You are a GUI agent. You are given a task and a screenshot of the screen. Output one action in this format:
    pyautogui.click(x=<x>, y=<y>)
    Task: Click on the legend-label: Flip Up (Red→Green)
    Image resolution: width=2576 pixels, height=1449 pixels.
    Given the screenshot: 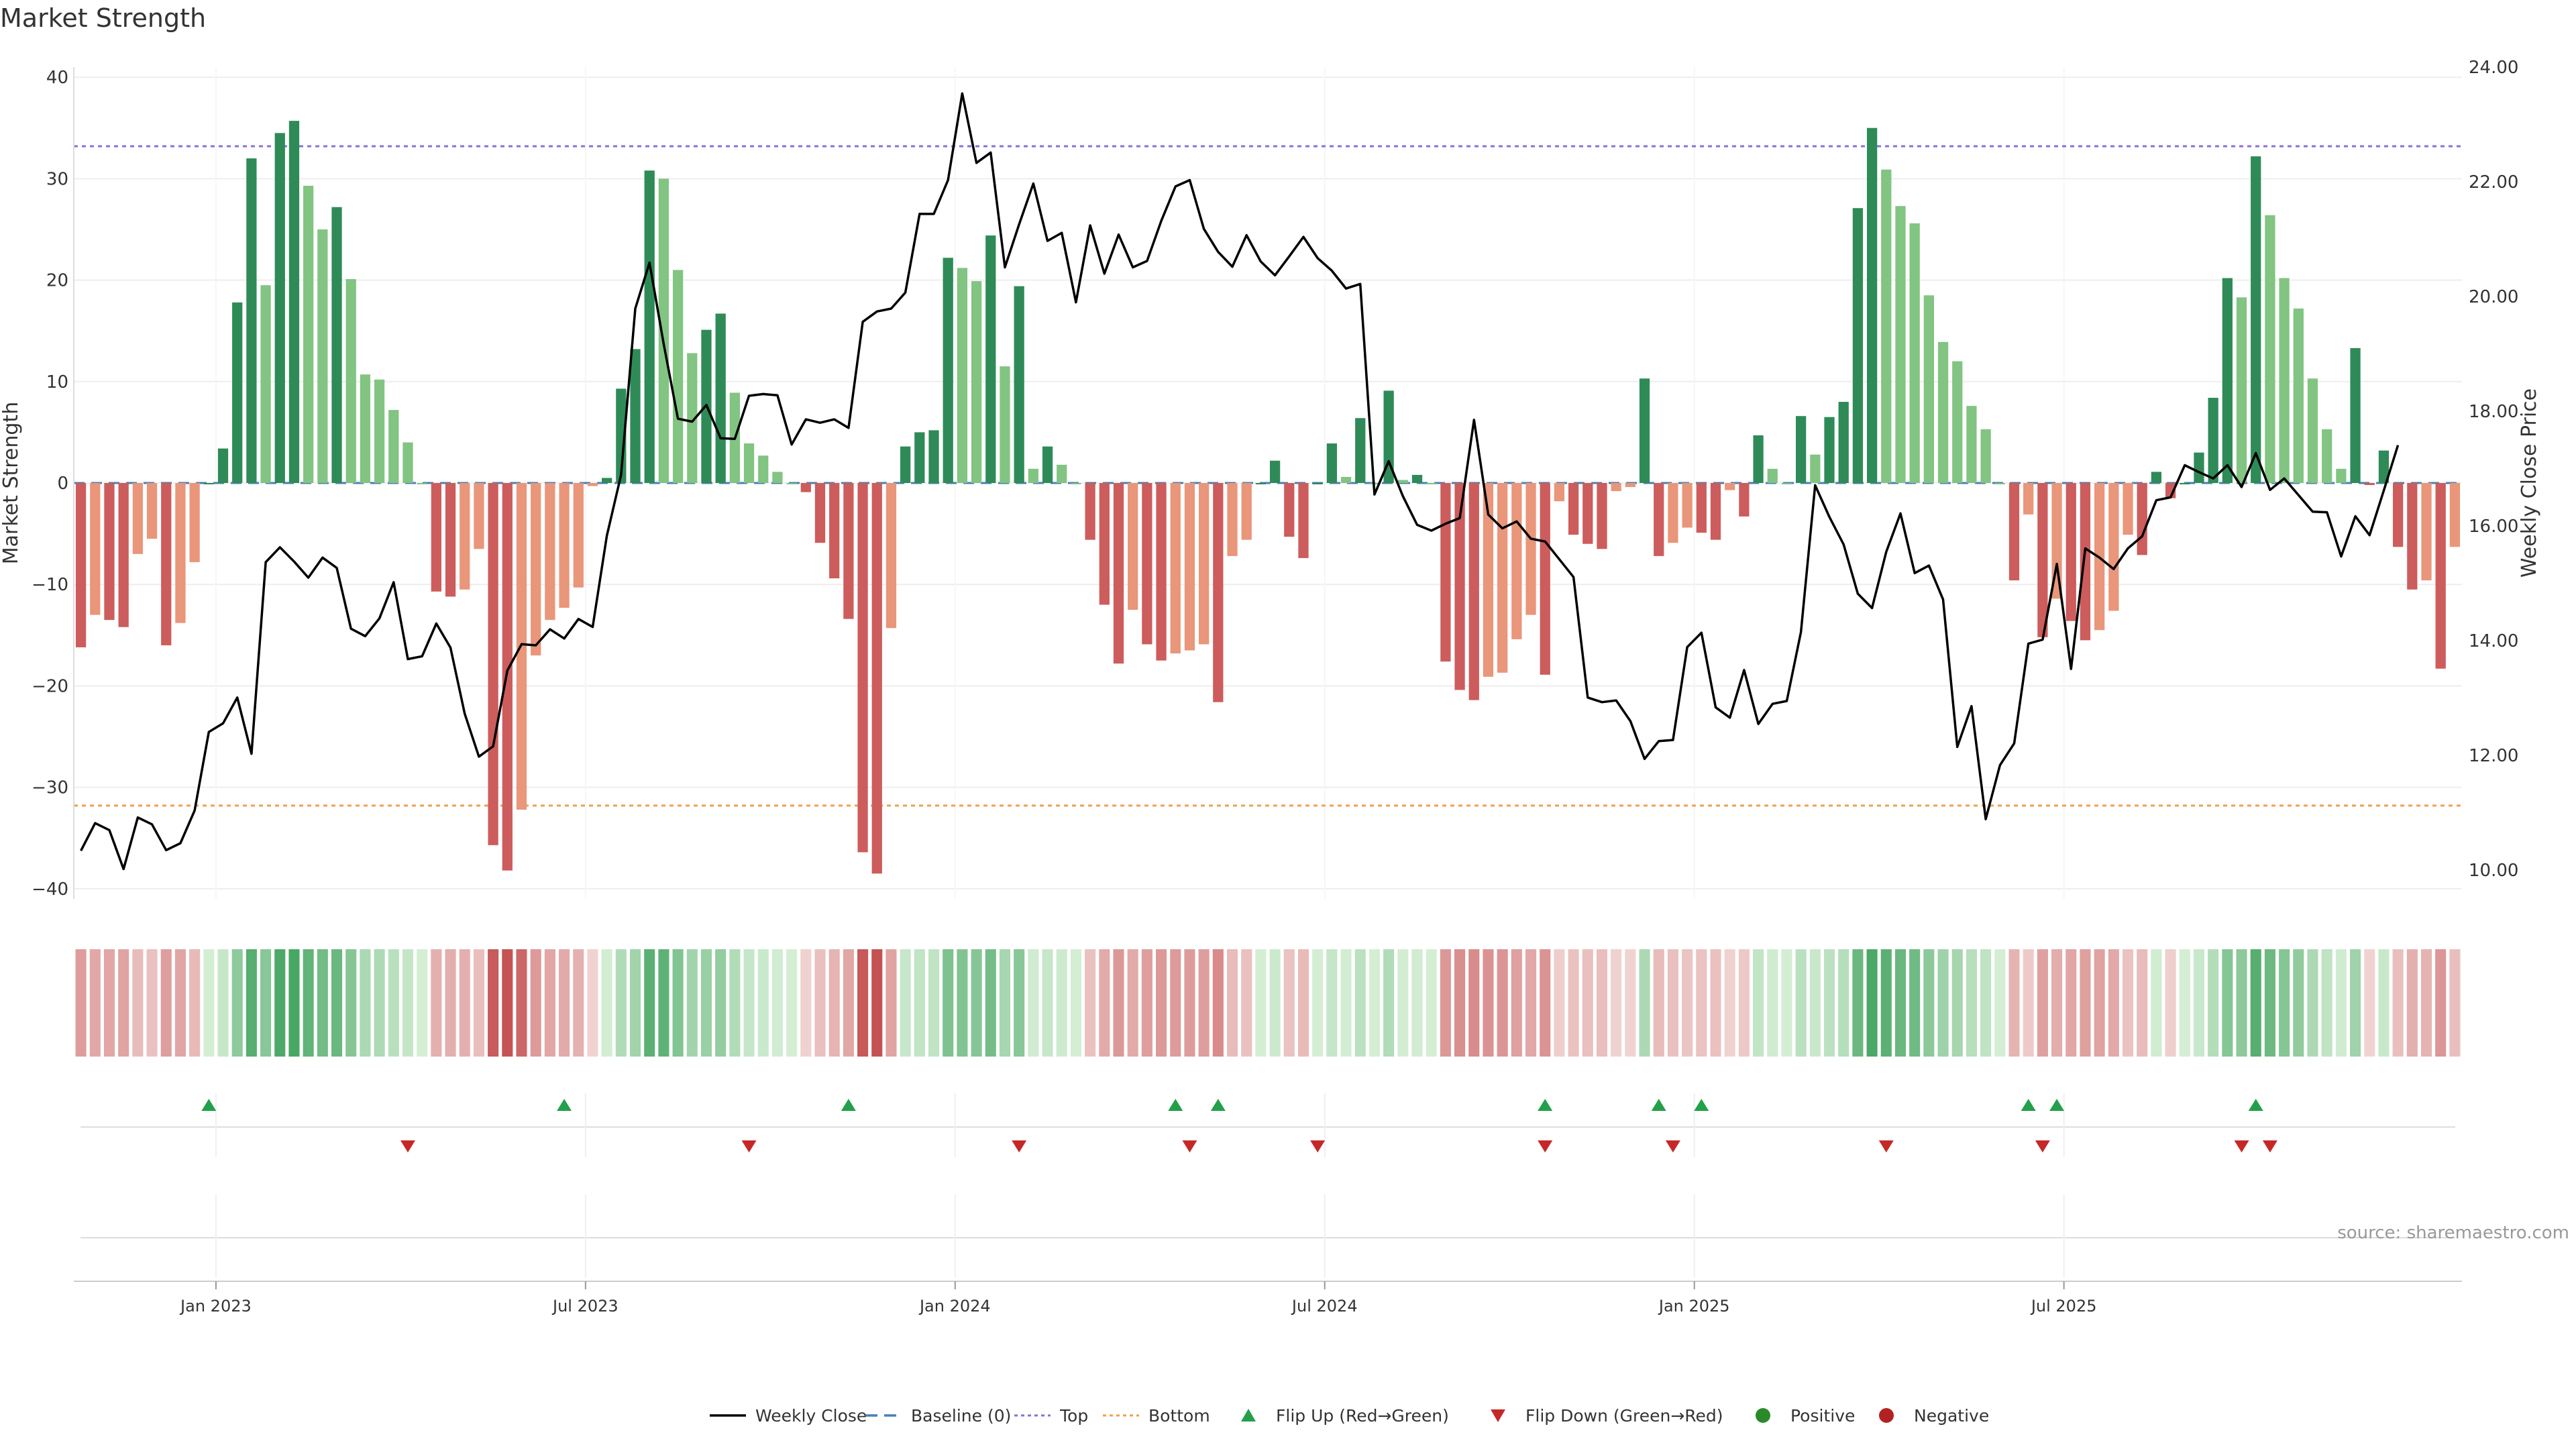 What is the action you would take?
    pyautogui.click(x=1362, y=1416)
    